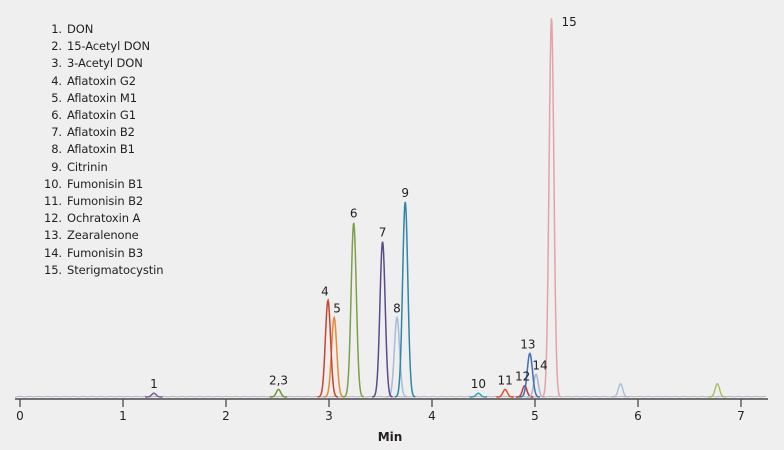 The width and height of the screenshot is (784, 450). Describe the element at coordinates (539, 365) in the screenshot. I see `peak-label: 14` at that location.